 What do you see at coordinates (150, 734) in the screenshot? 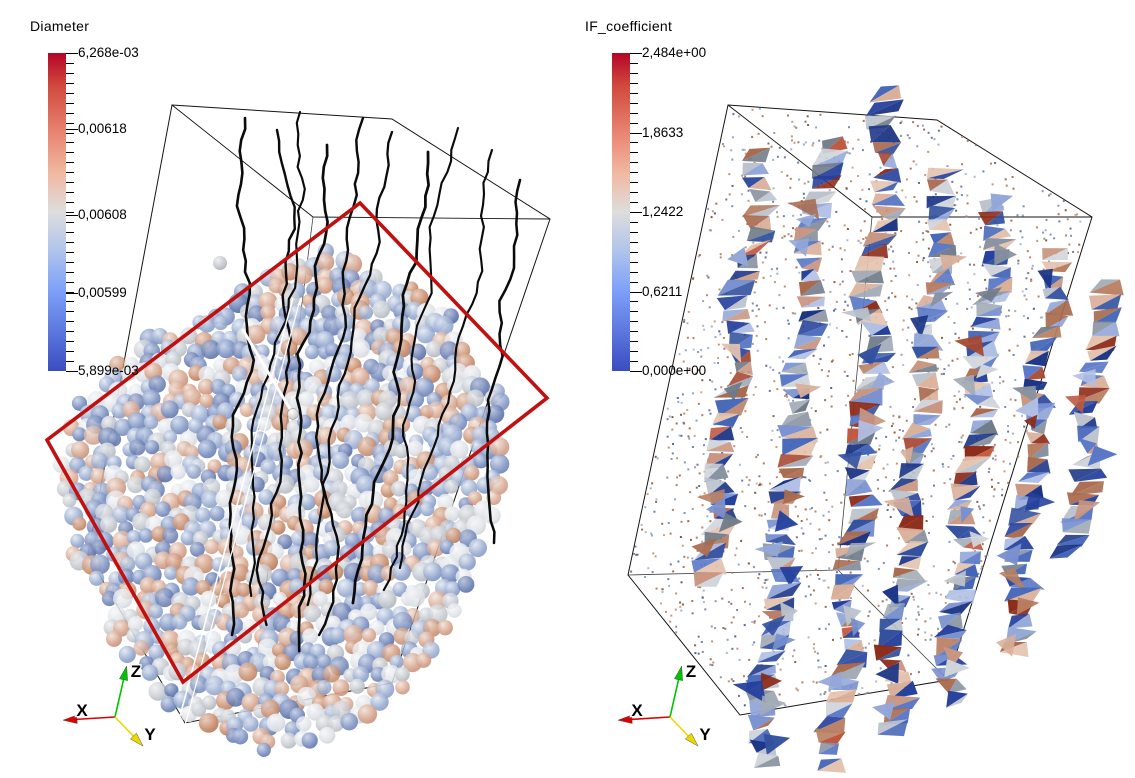
I see `y-axis-label: Y` at bounding box center [150, 734].